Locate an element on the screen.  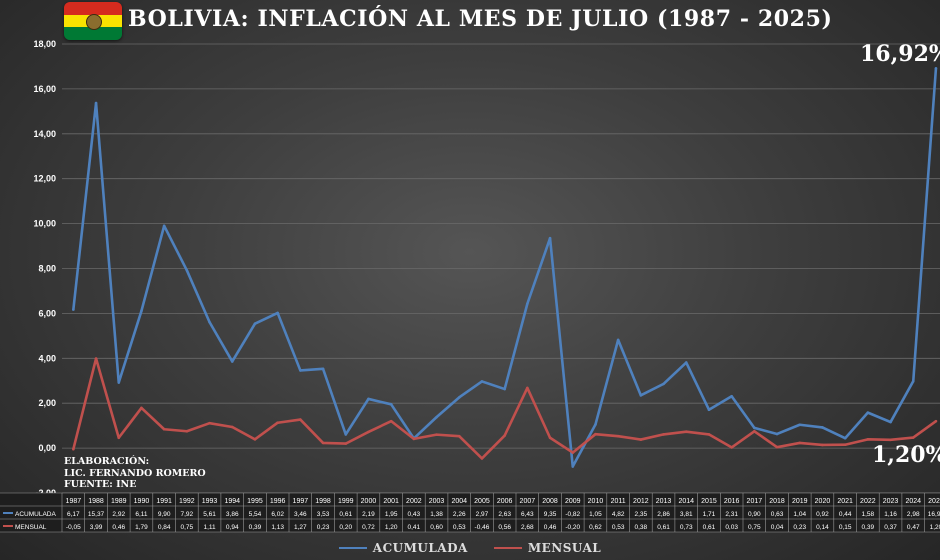
x-tick-label: 2022 is located at coordinates (868, 501).